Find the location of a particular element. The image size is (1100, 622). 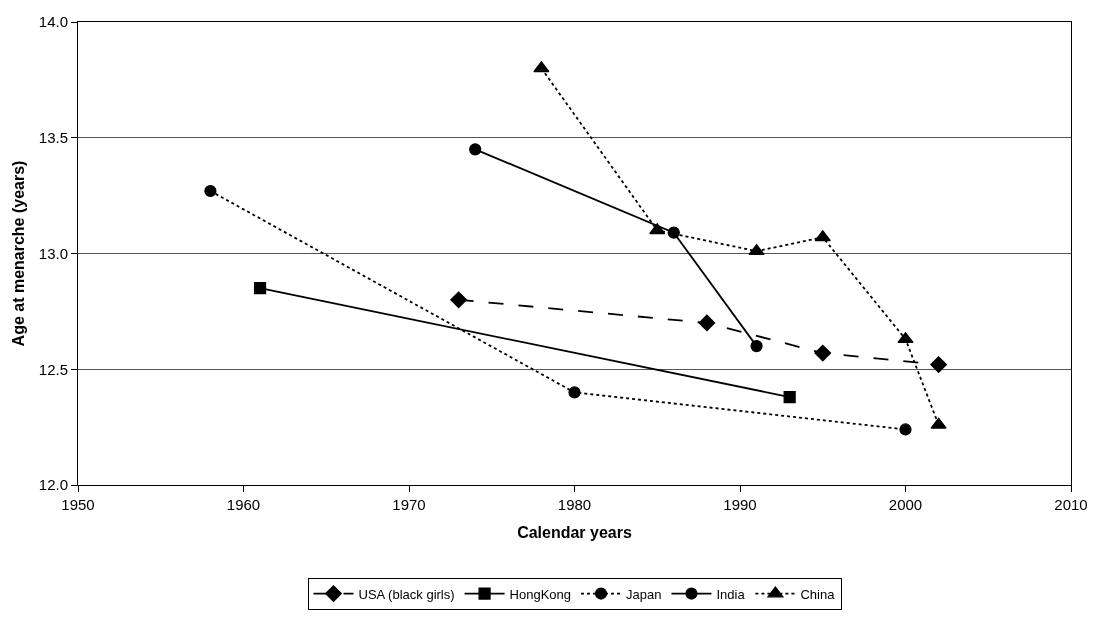

x-tick-label: 1950 is located at coordinates (78, 504).